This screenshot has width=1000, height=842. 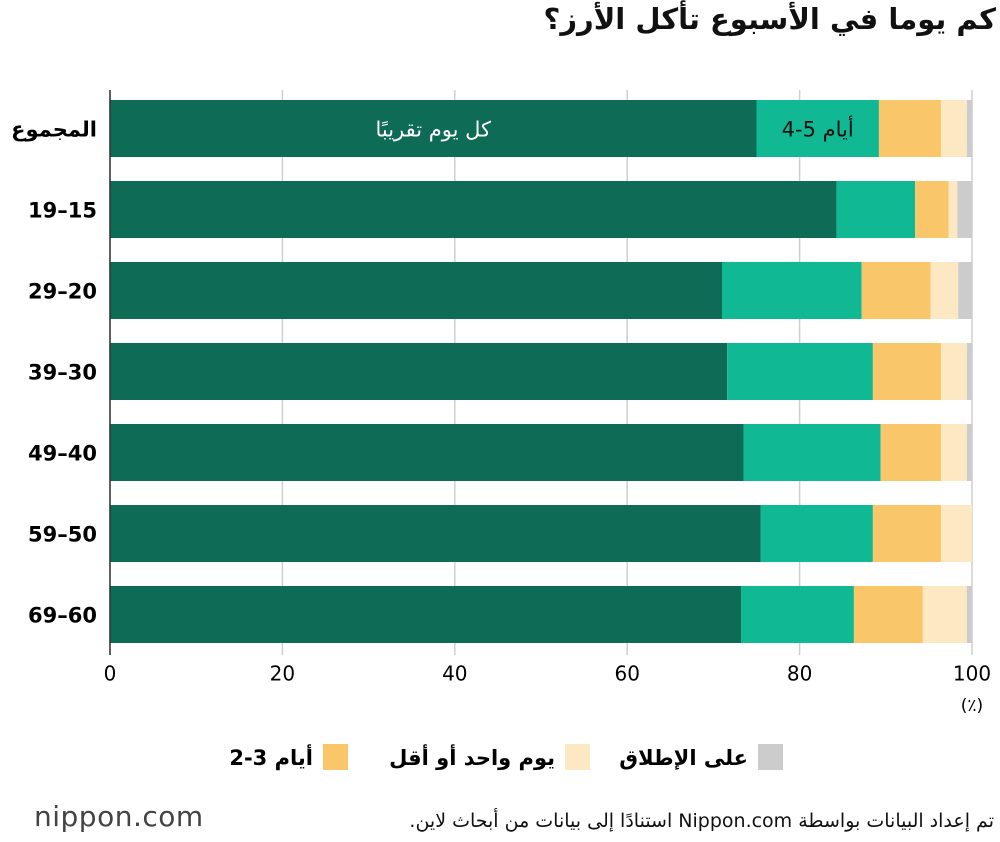 I want to click on y-tick-label: 39–30, so click(x=62, y=373).